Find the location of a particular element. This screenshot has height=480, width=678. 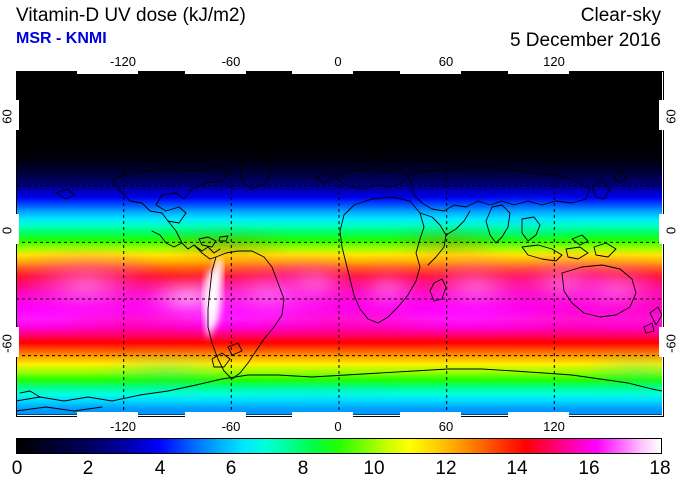

colorbar is located at coordinates (339, 446).